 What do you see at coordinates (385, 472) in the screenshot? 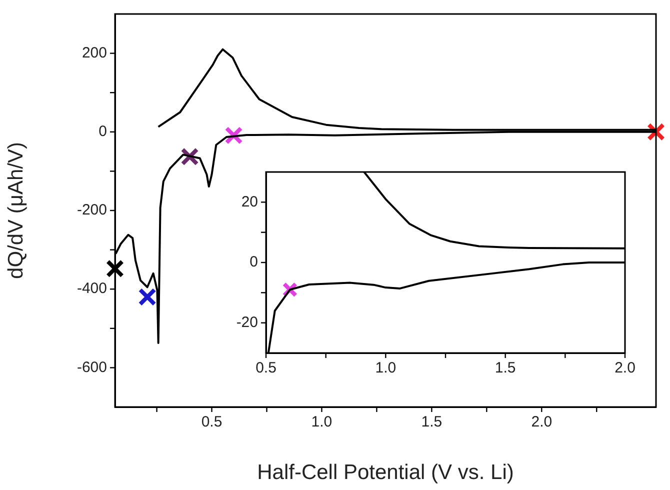
I see `x-axis-title: Half-Cell Potential (V vs. Li)` at bounding box center [385, 472].